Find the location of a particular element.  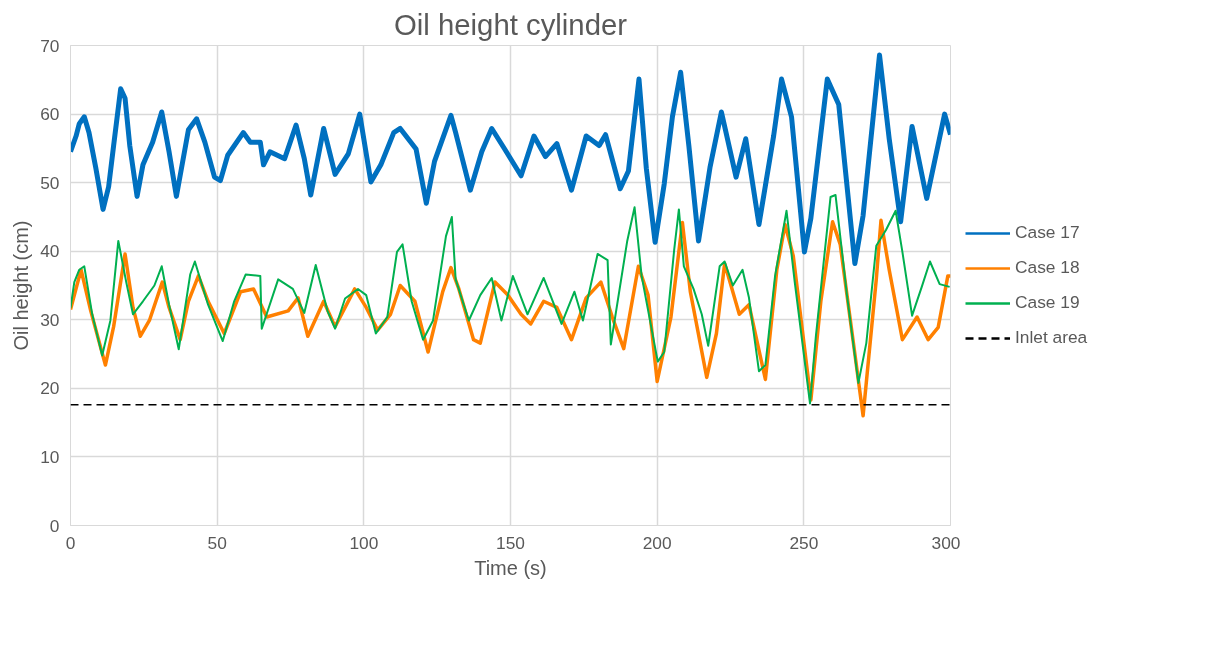

chart-title: Oil height cylinder is located at coordinates (510, 24).